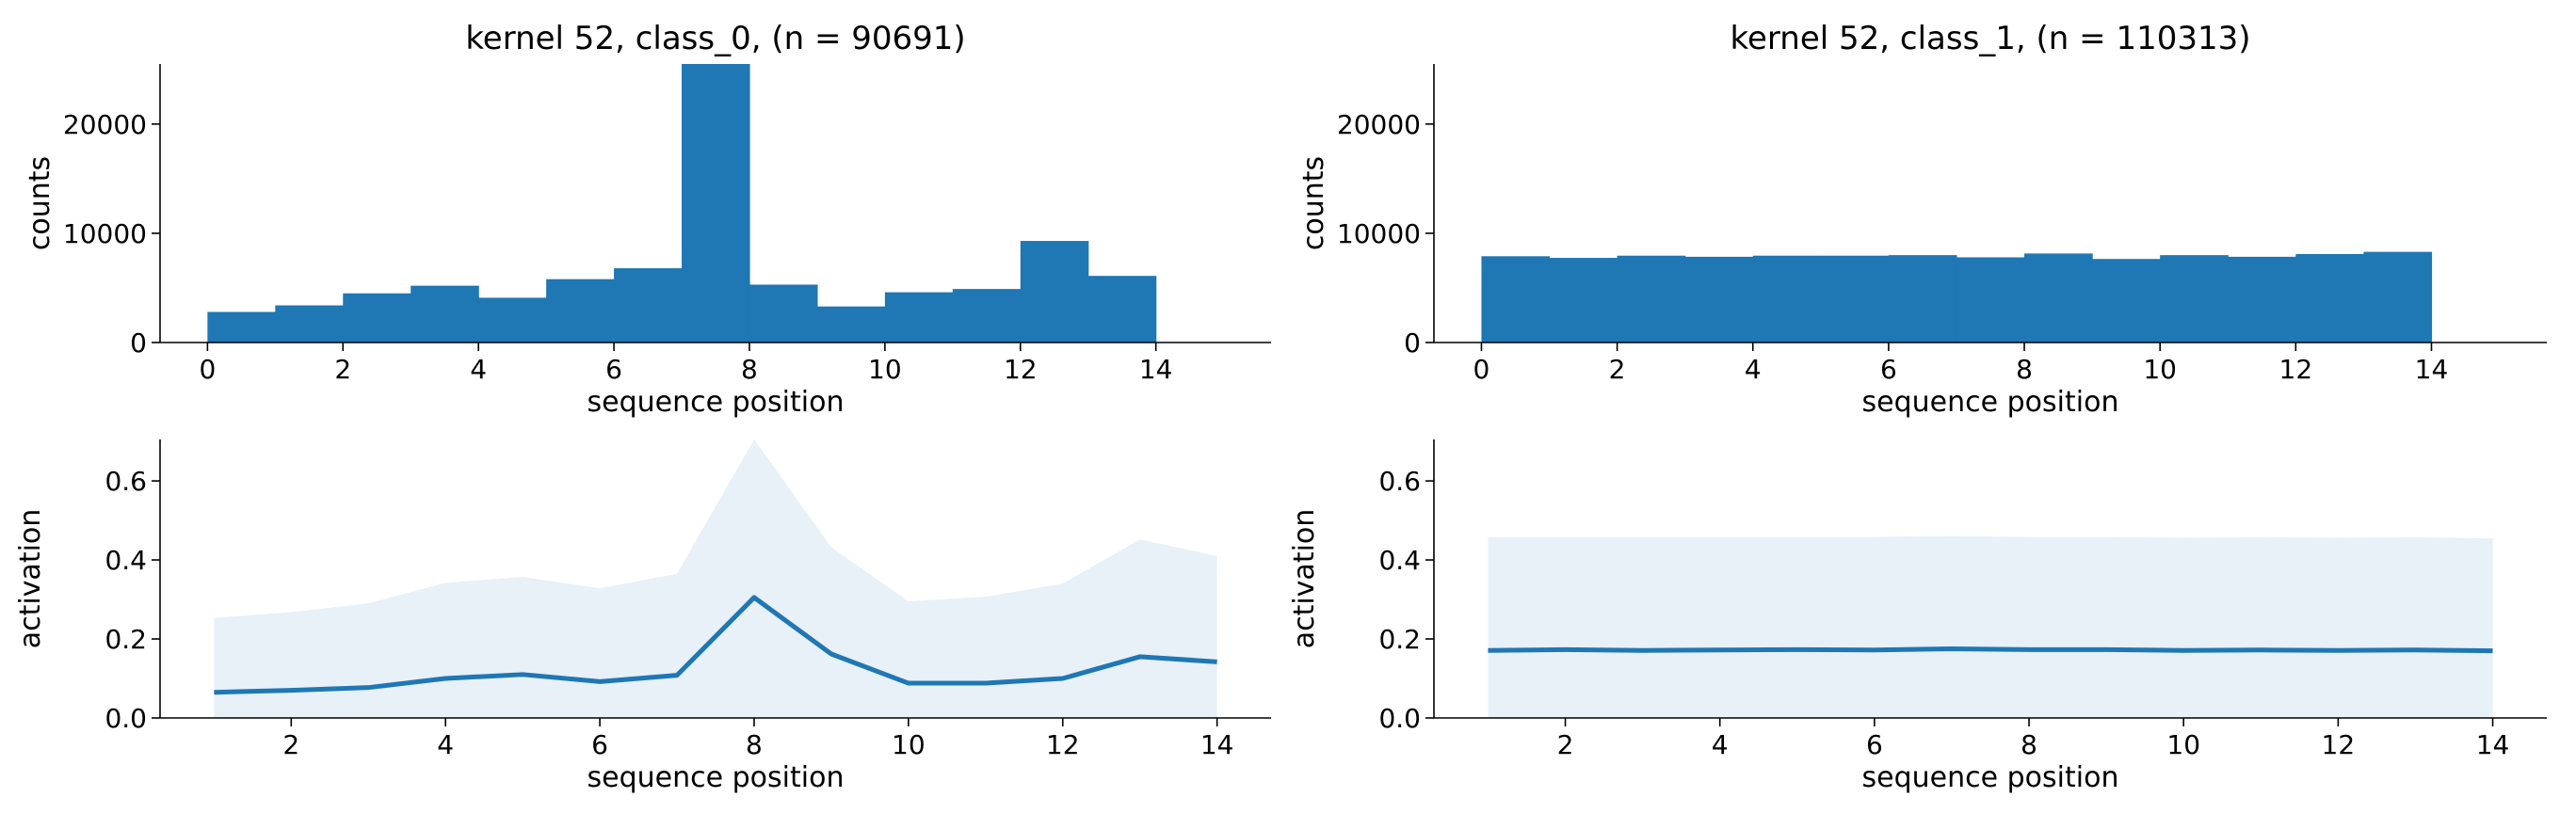 This screenshot has width=2576, height=813. What do you see at coordinates (715, 38) in the screenshot?
I see `chart-title: kernel 52, class_0, (n = 90691)` at bounding box center [715, 38].